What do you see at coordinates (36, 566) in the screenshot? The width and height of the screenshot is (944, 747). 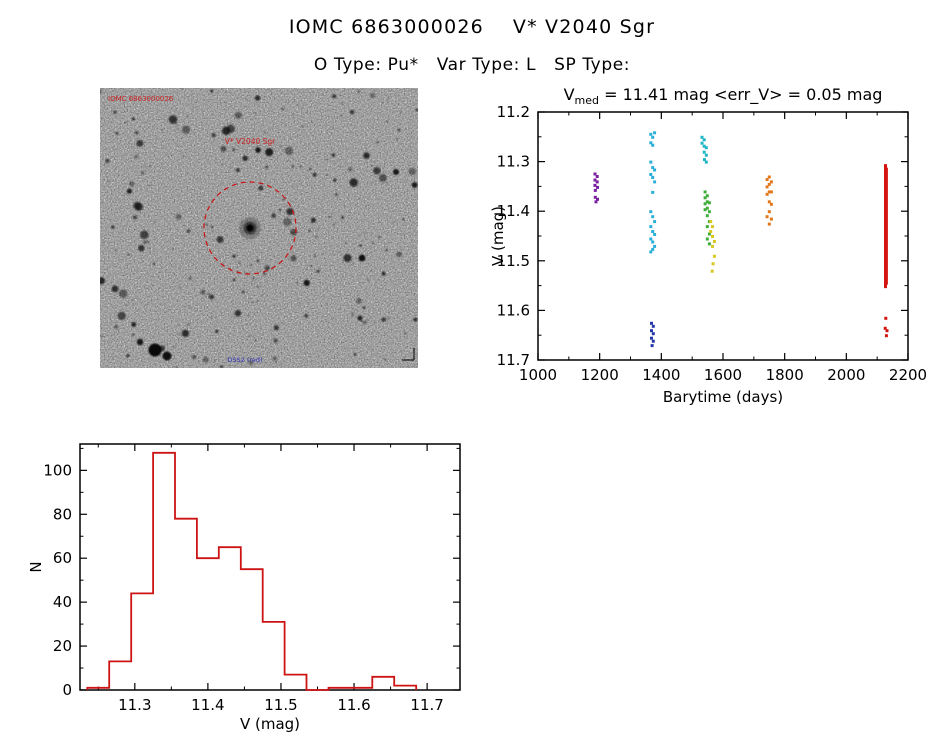 I see `histogram-ylabel: N` at bounding box center [36, 566].